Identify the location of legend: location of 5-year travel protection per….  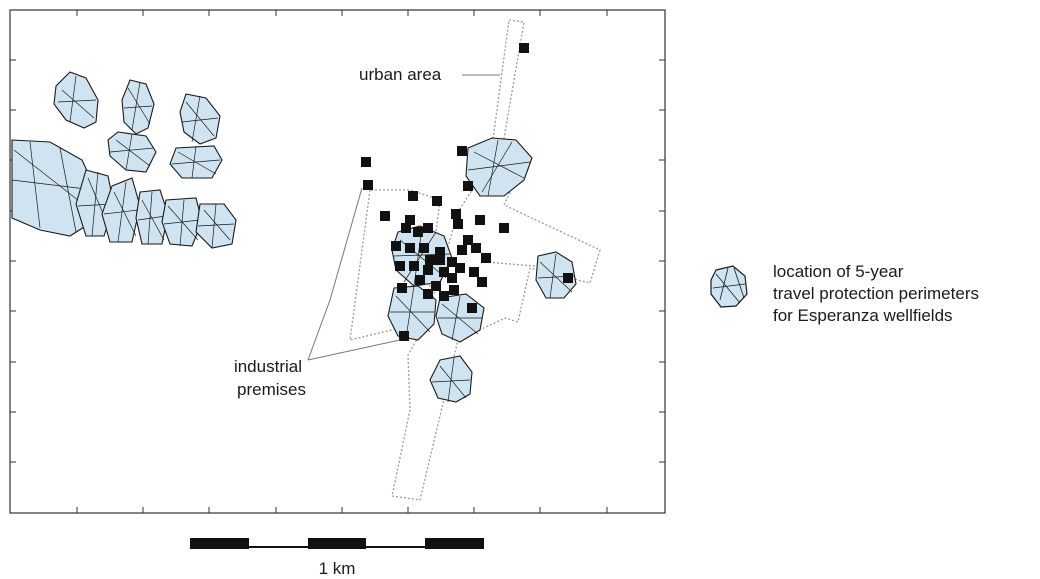
(844, 293).